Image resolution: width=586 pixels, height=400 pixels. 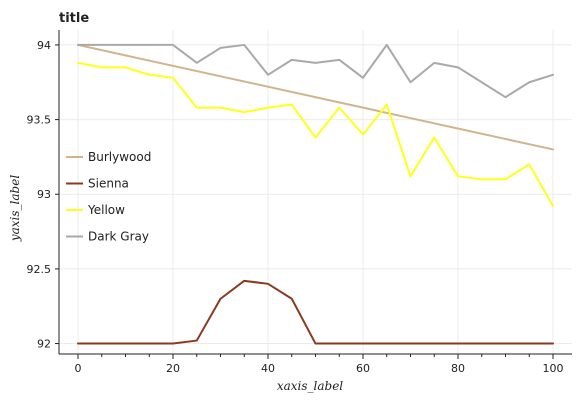 What do you see at coordinates (44, 45) in the screenshot?
I see `y-tick-label: 94` at bounding box center [44, 45].